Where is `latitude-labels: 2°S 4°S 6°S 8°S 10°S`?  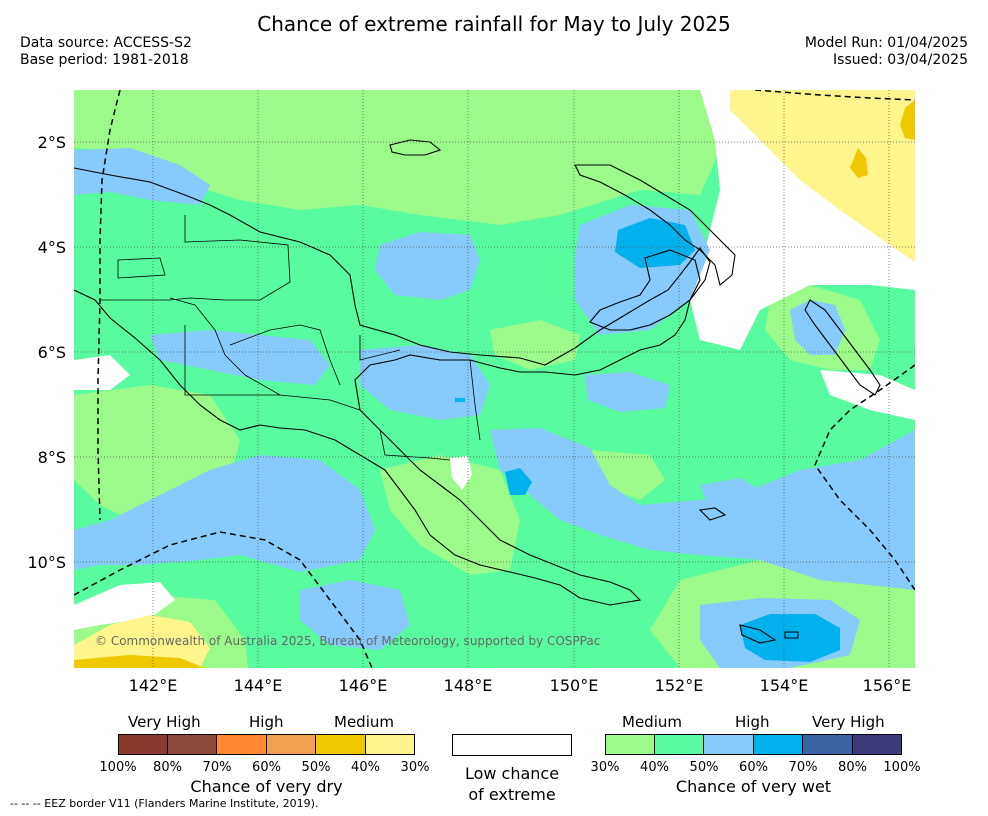
latitude-labels: 2°S 4°S 6°S 8°S 10°S is located at coordinates (46, 352).